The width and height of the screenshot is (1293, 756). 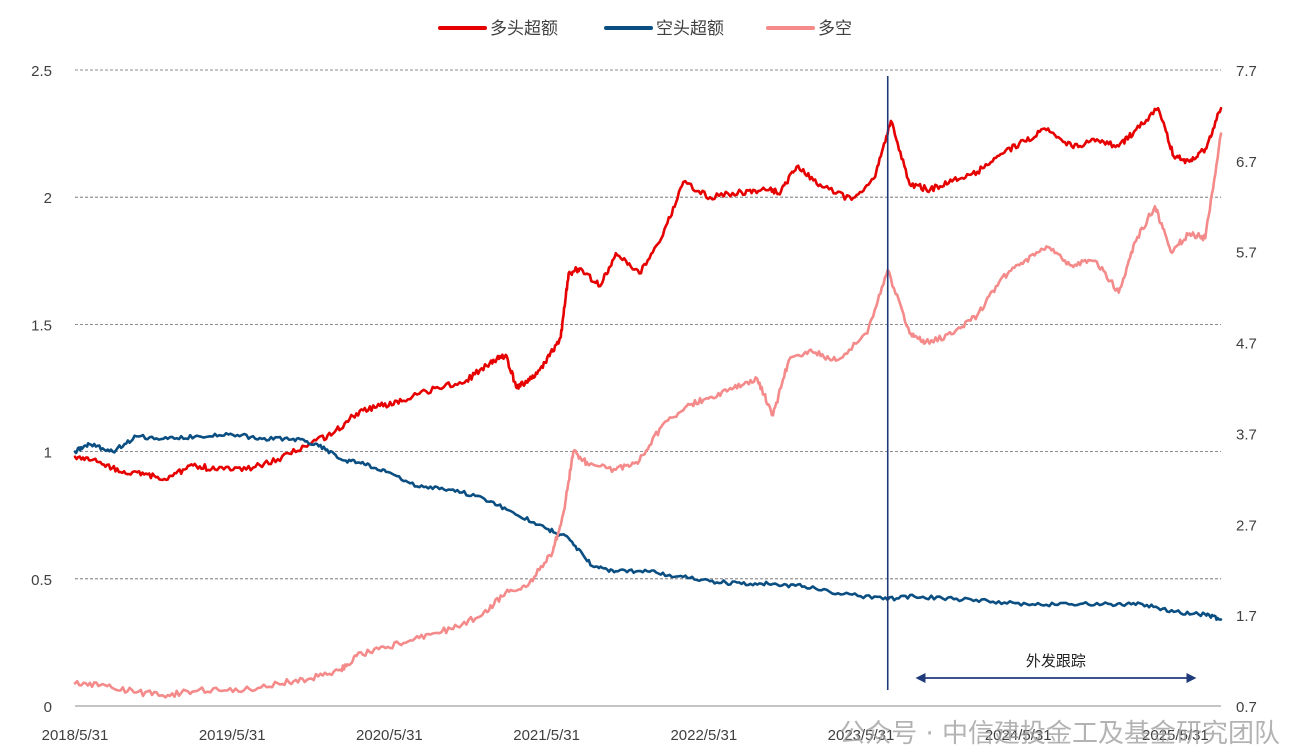 What do you see at coordinates (41, 325) in the screenshot?
I see `y-left-tick-label: 1.5` at bounding box center [41, 325].